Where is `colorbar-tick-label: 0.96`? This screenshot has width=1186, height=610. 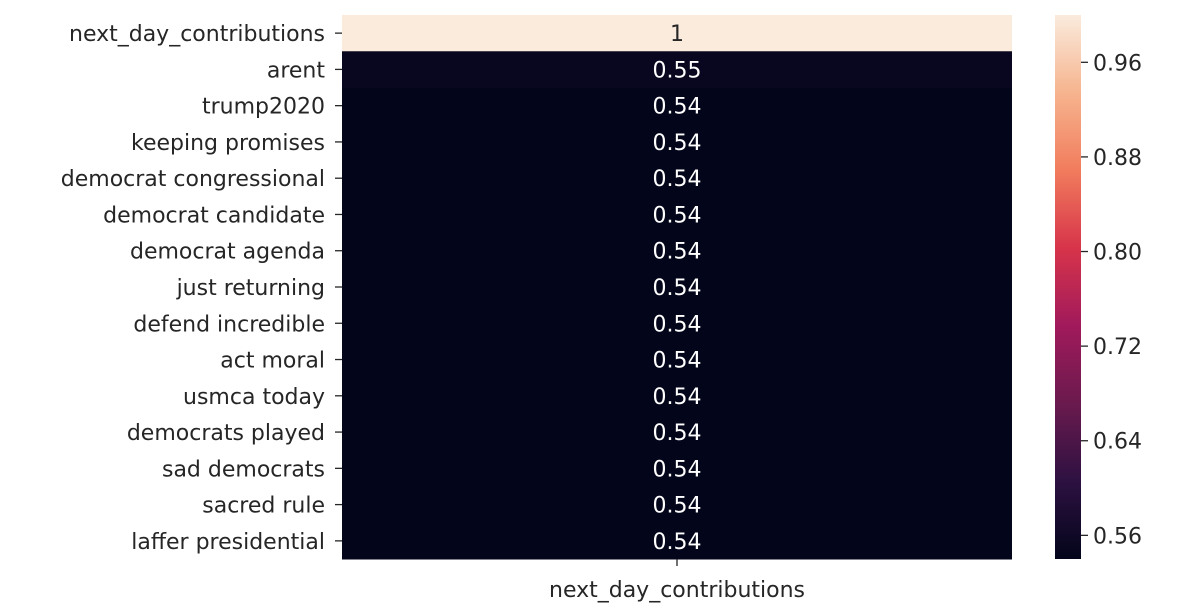
colorbar-tick-label: 0.96 is located at coordinates (1117, 63).